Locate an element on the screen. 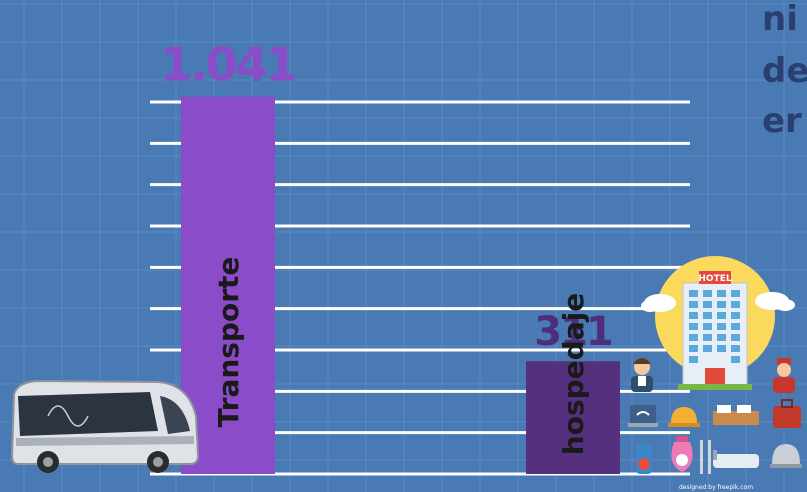 This screenshot has height=492, width=807. value-label: 311 is located at coordinates (573, 332).